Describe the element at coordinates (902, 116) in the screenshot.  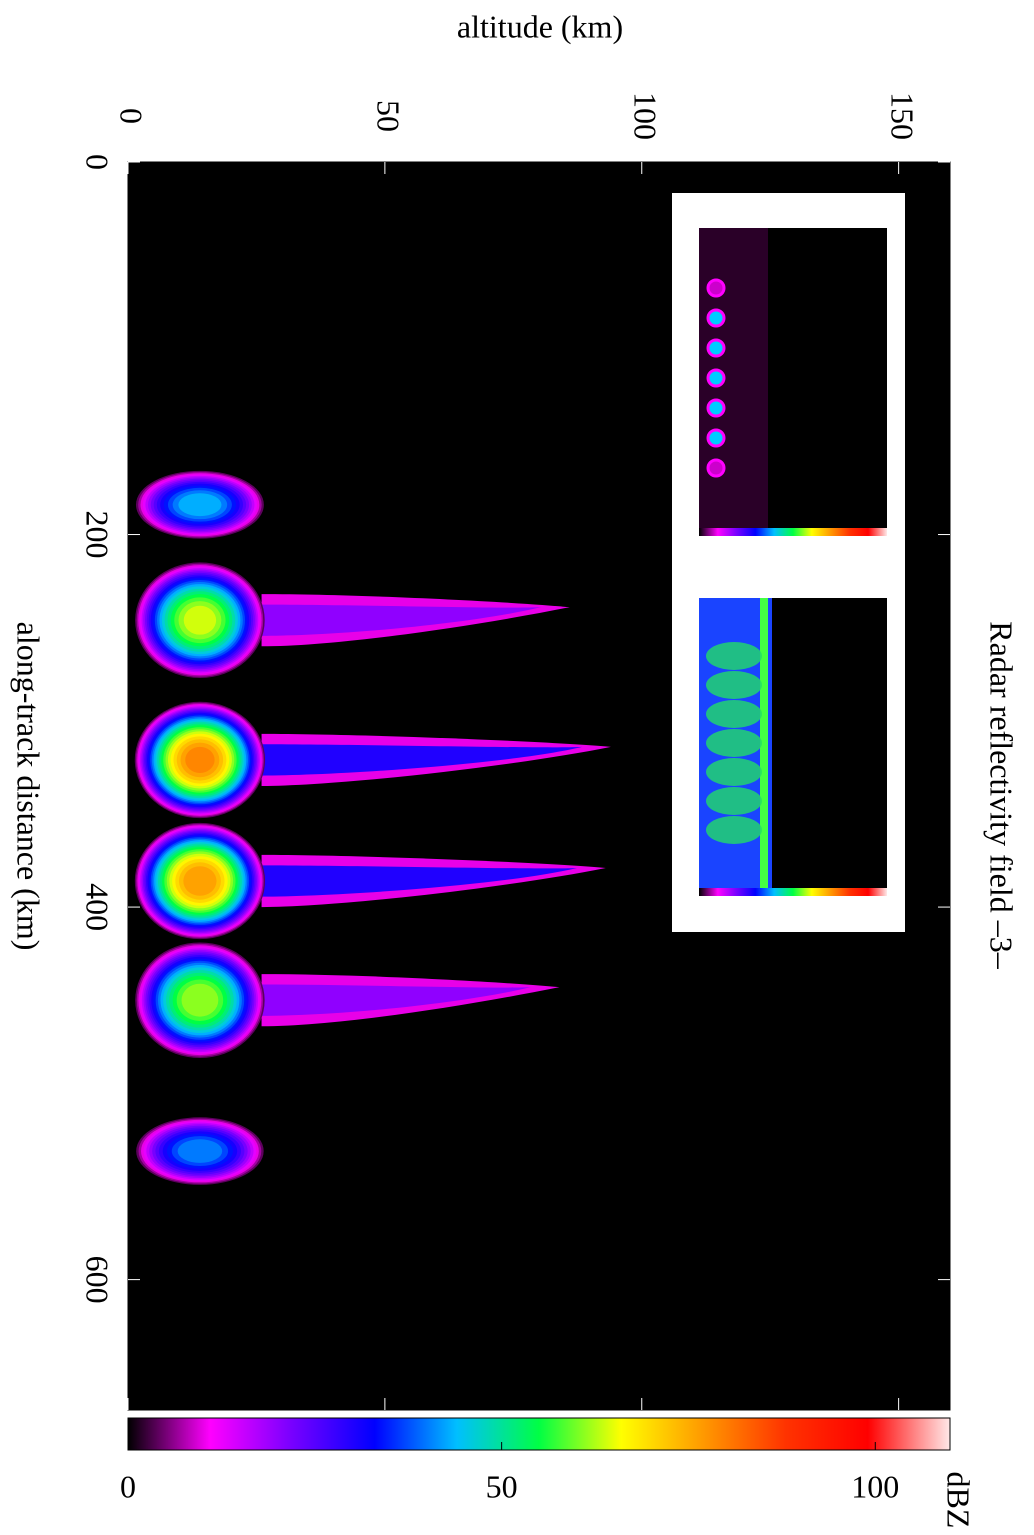
I see `y-tick-label: 150` at that location.